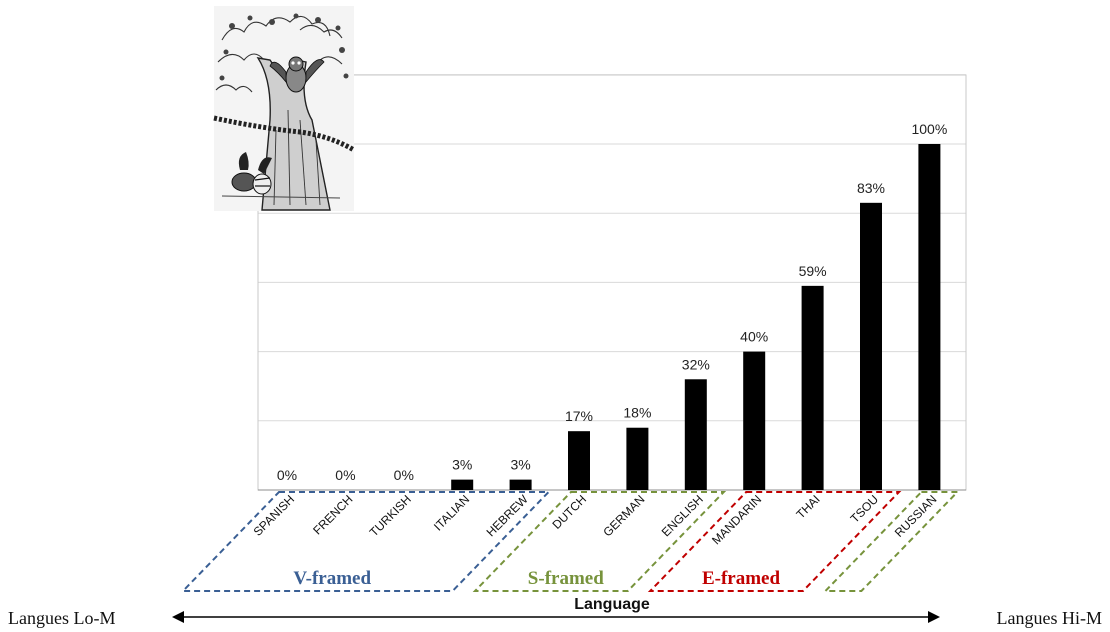 The image size is (1110, 632). What do you see at coordinates (741, 578) in the screenshot?
I see `group-label-2: E-framed` at bounding box center [741, 578].